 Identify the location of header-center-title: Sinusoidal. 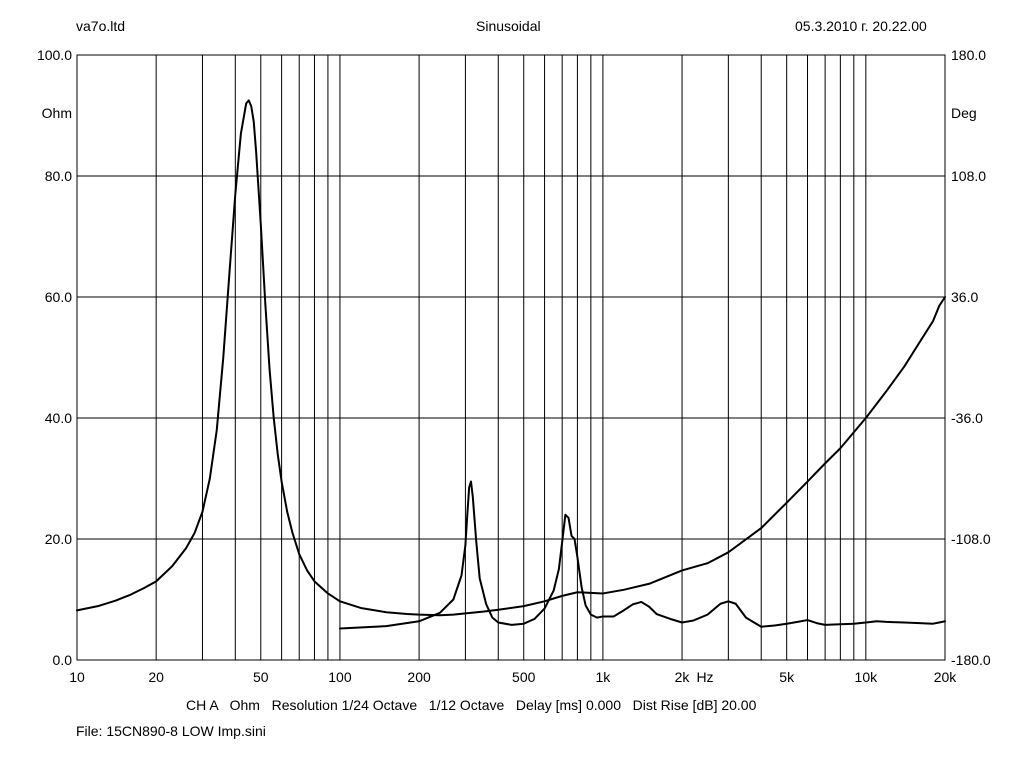
(508, 26).